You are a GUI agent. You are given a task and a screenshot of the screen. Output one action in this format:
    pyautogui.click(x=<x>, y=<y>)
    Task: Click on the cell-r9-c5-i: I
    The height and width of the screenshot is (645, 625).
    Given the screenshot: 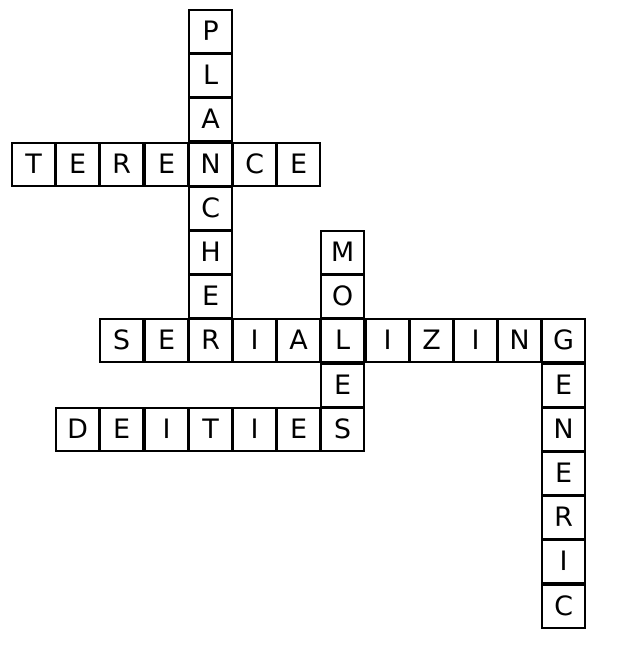 What is the action you would take?
    pyautogui.click(x=254, y=429)
    